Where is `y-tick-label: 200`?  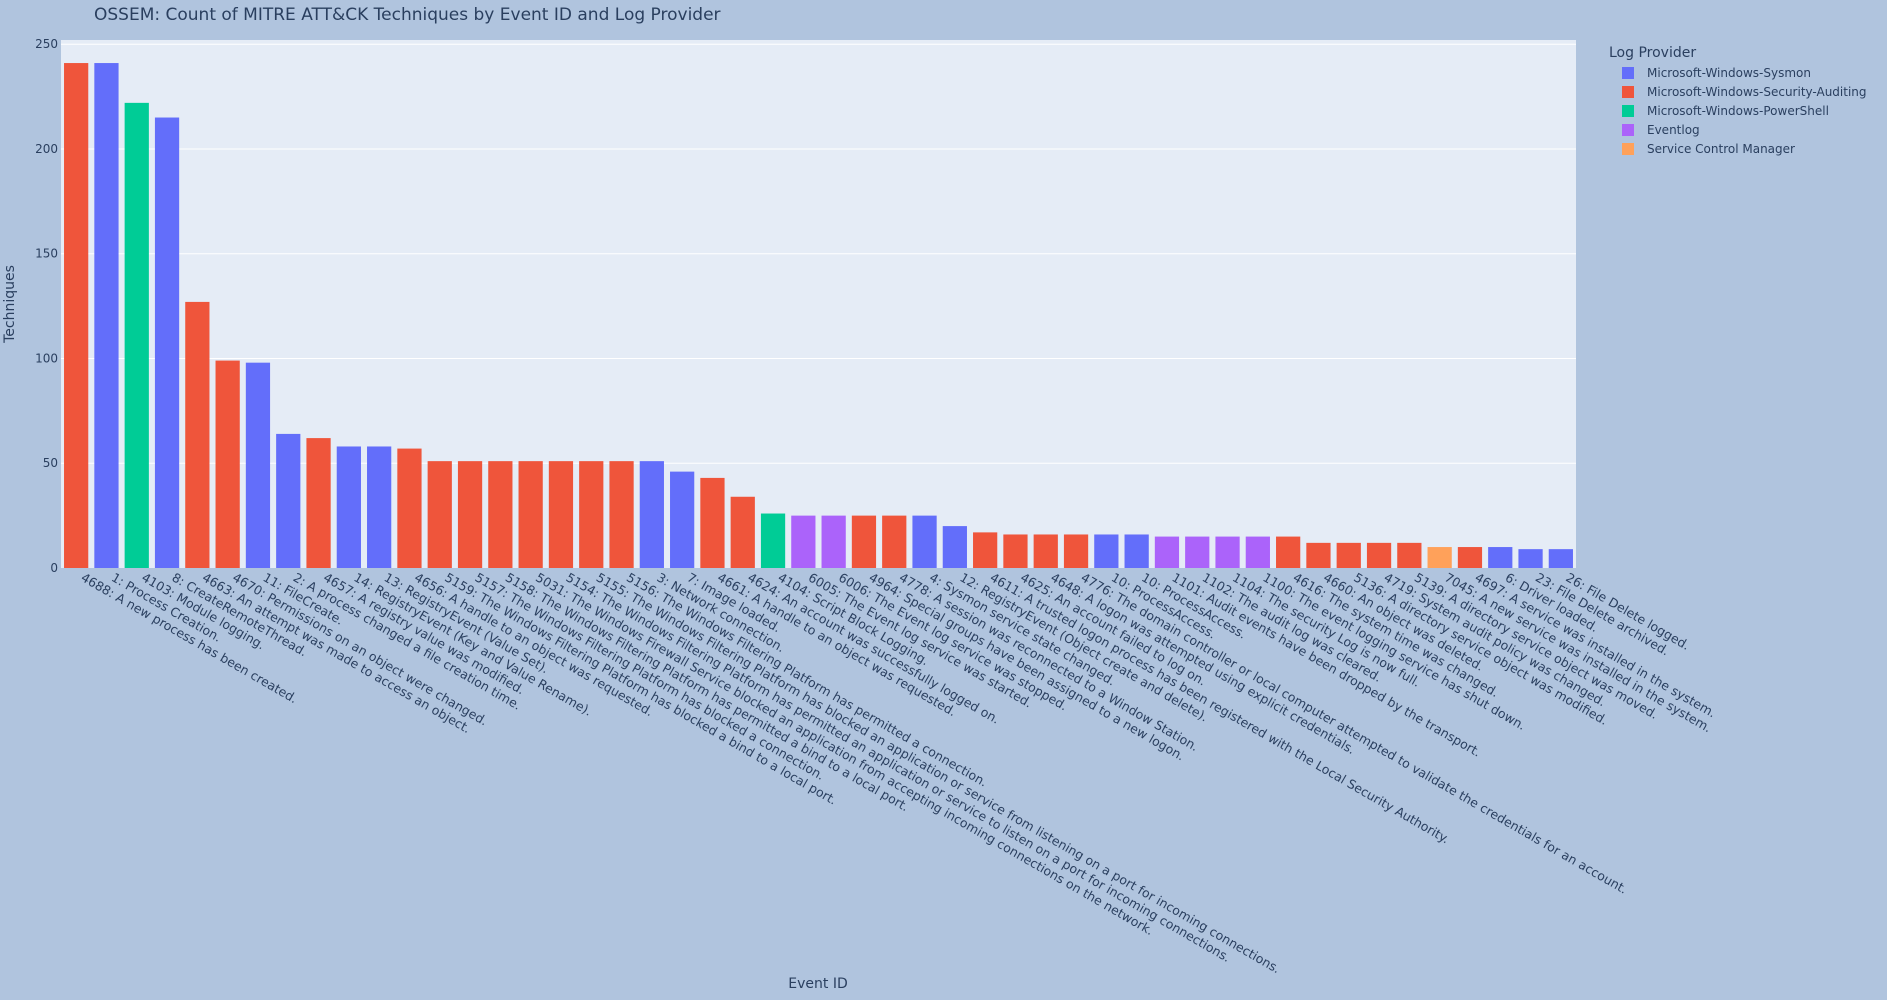
y-tick-label: 200 is located at coordinates (46, 149).